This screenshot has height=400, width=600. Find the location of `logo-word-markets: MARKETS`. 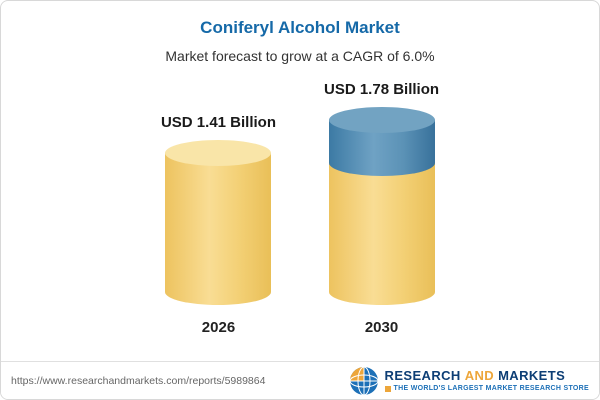

logo-word-markets: MARKETS is located at coordinates (532, 375).